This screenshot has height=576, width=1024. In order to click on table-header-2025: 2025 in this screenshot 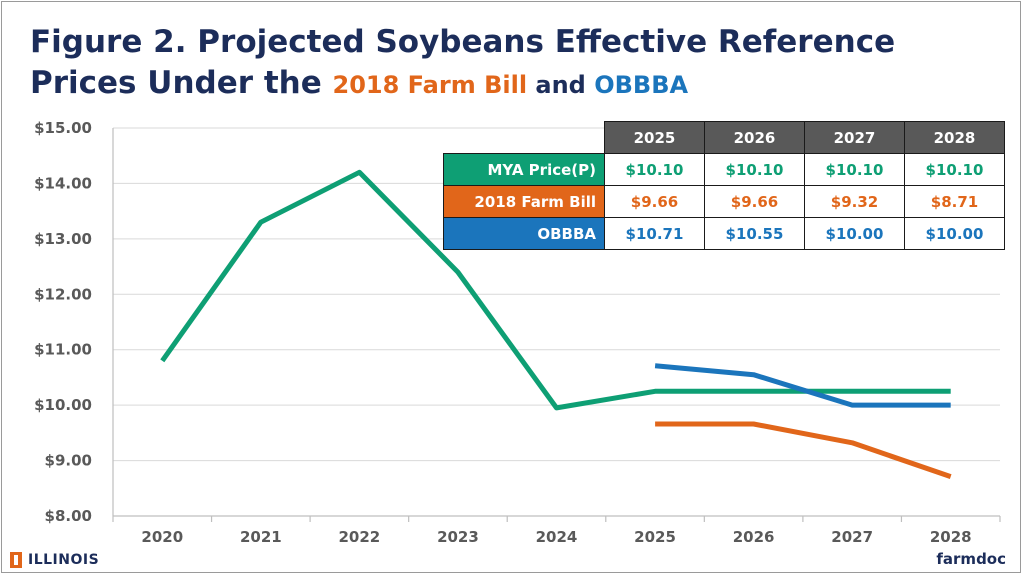, I will do `click(654, 137)`.